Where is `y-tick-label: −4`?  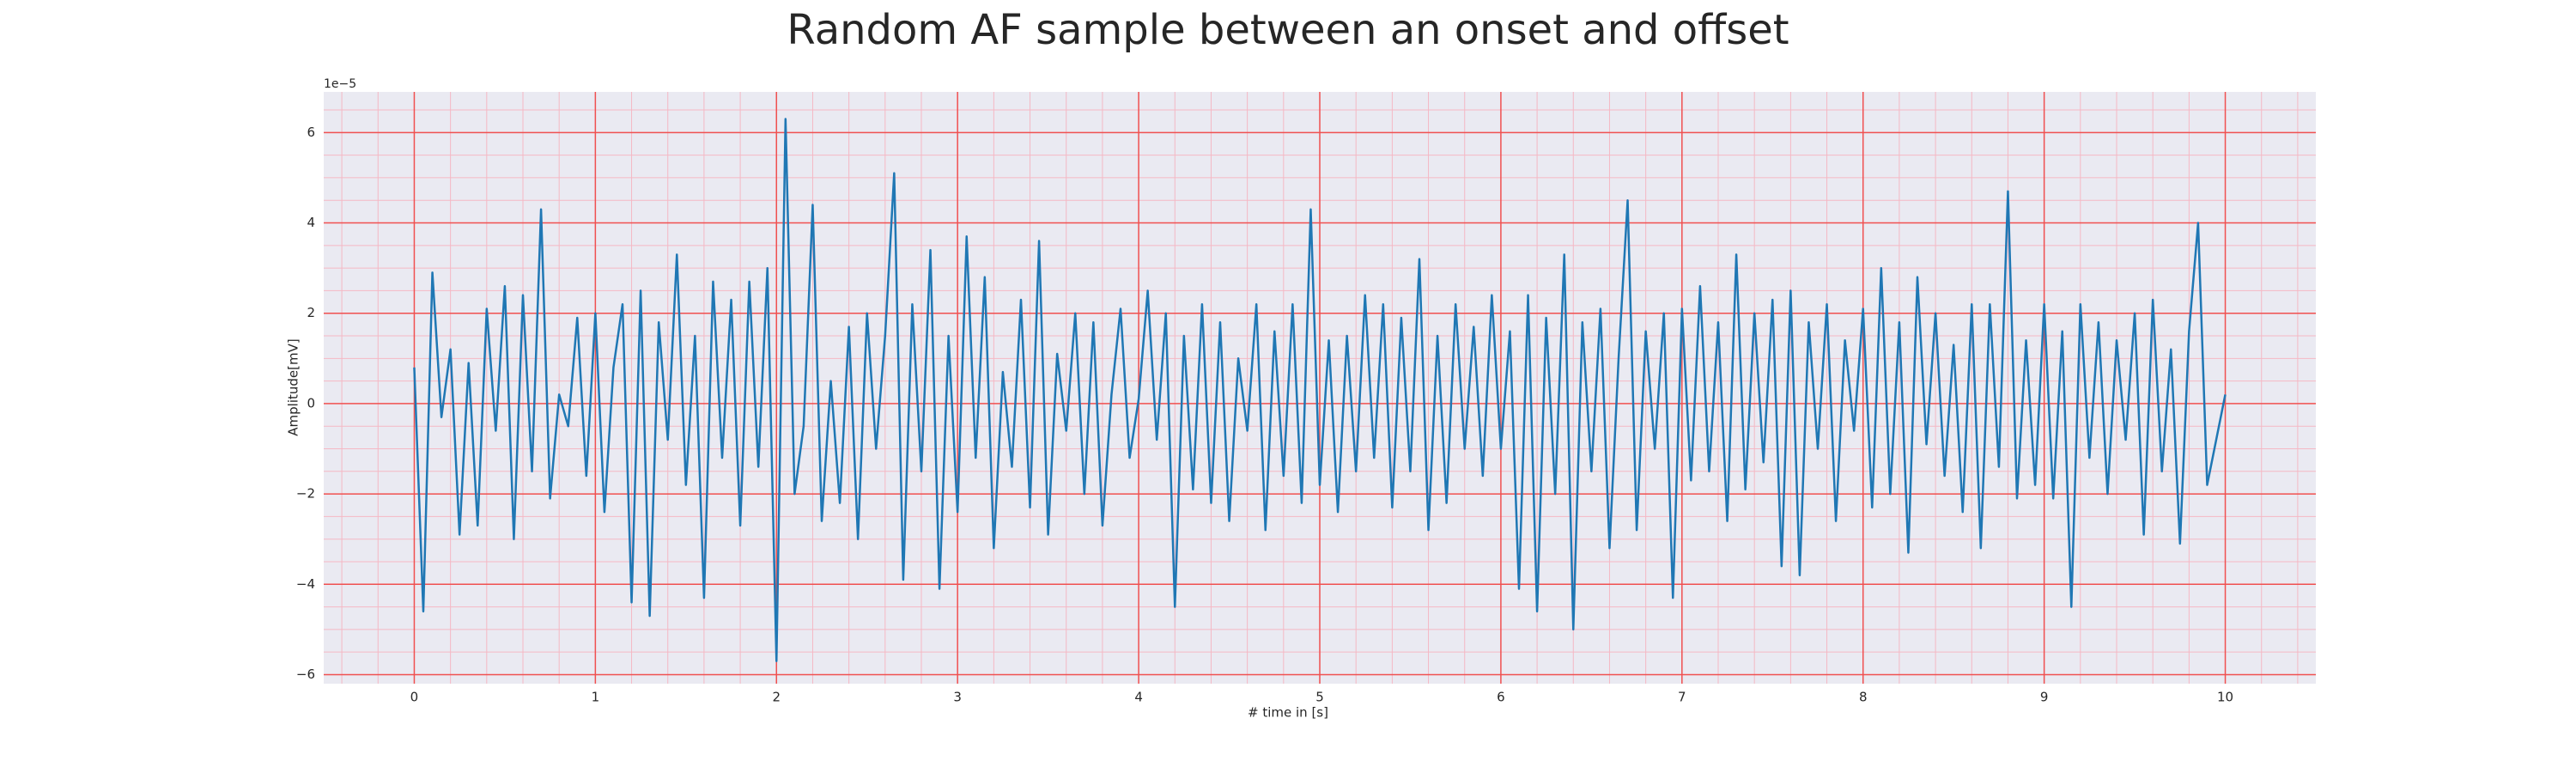
y-tick-label: −4 is located at coordinates (305, 584).